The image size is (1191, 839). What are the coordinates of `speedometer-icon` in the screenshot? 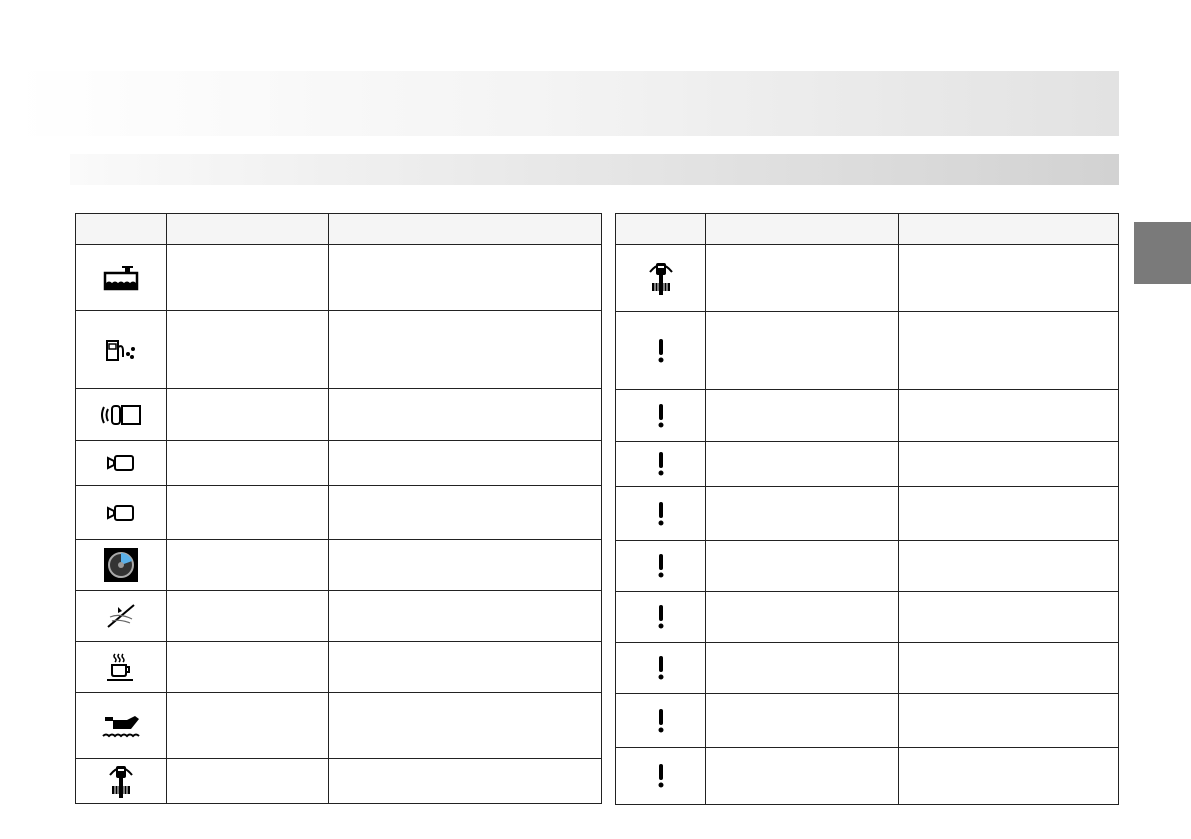 It's located at (121, 565).